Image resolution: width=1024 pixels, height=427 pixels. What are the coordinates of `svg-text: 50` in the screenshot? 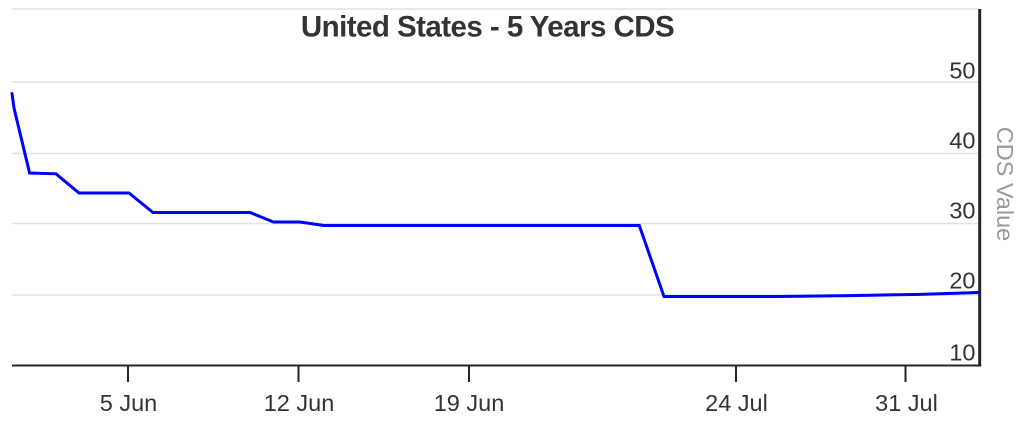 It's located at (962, 70).